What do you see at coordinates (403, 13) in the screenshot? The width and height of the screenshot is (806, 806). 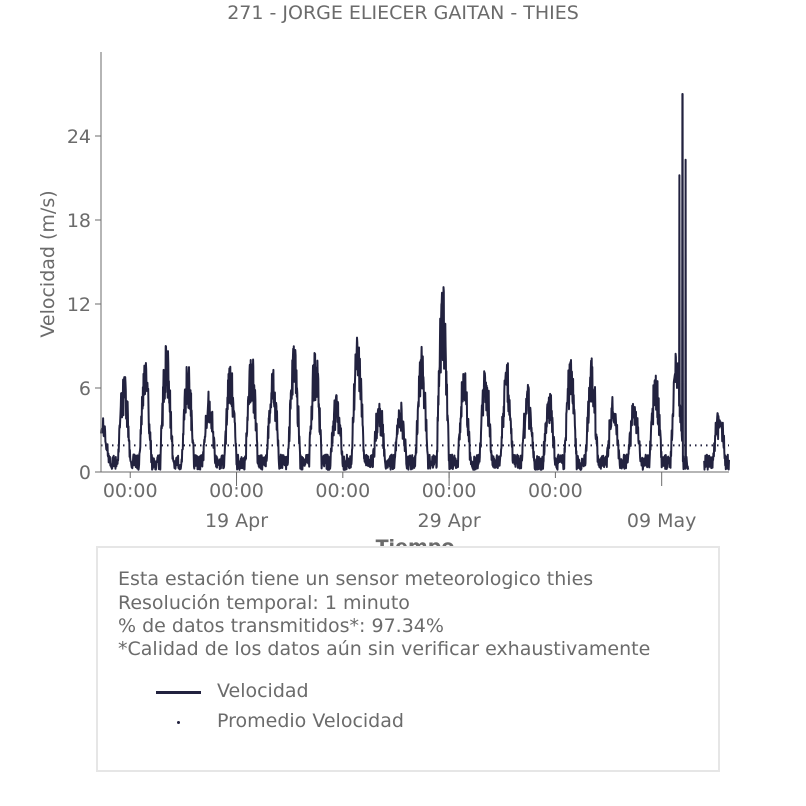 I see `chart-title: 271 - JORGE ELIECER GAITAN - THIES` at bounding box center [403, 13].